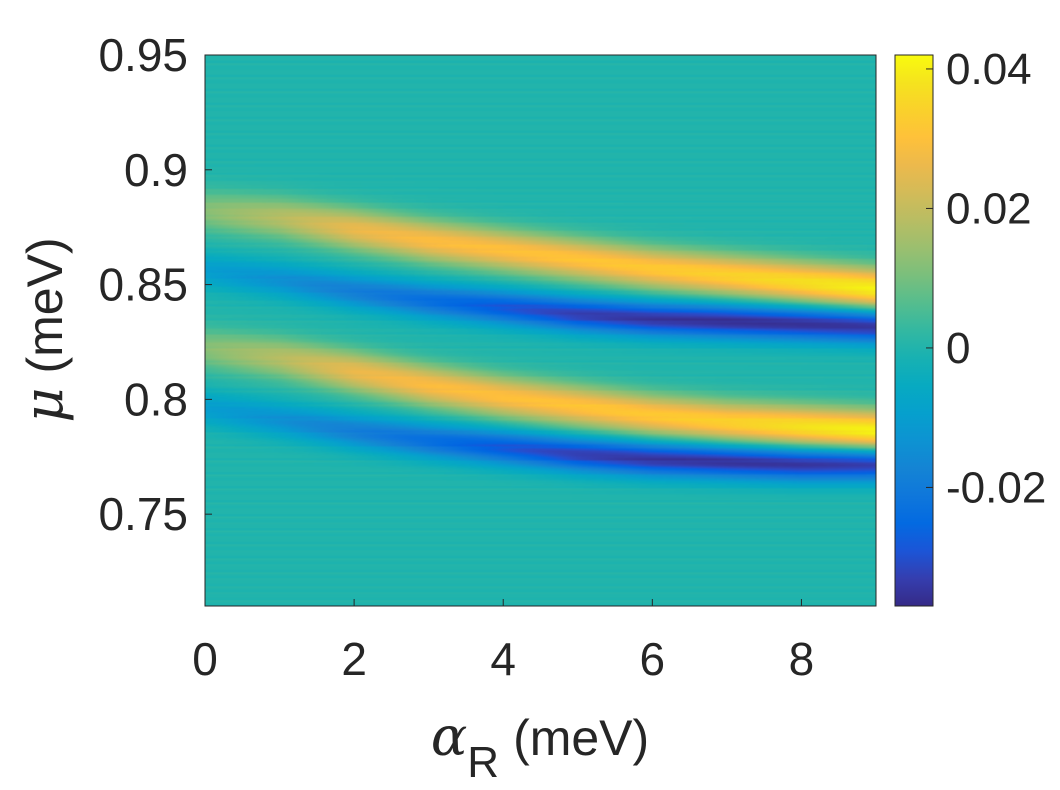  Describe the element at coordinates (449, 736) in the screenshot. I see `x-axis-symbol: α` at that location.